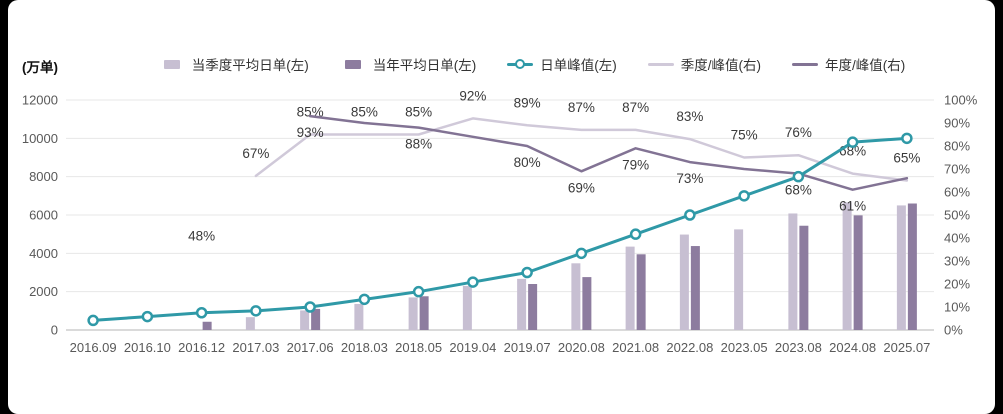 This screenshot has width=1003, height=414. Describe the element at coordinates (581, 347) in the screenshot. I see `x-axis-tick: 2020.08` at that location.